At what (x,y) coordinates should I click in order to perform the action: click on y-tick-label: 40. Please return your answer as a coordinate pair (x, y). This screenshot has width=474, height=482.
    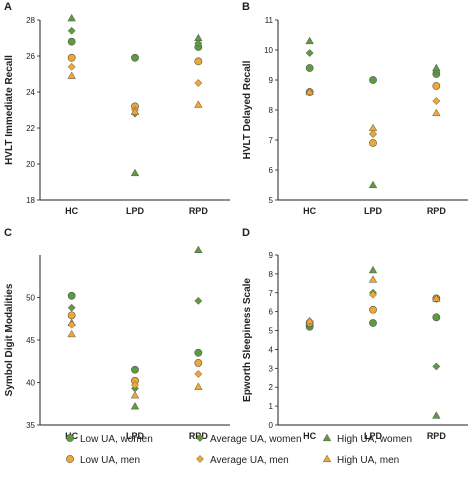
    Looking at the image, I should click on (30, 383).